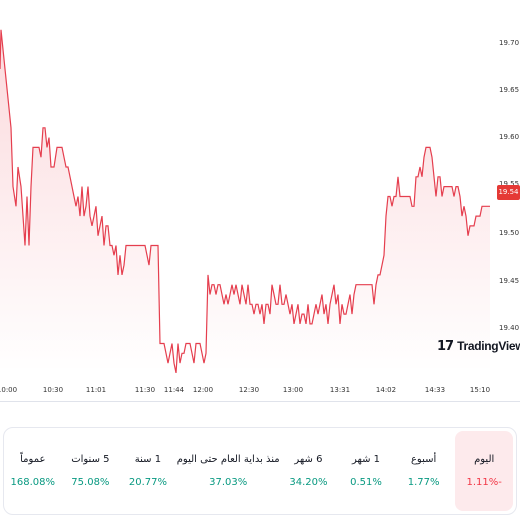 Image resolution: width=520 pixels, height=520 pixels. What do you see at coordinates (366, 459) in the screenshot?
I see `perf-label: 1 شهر` at bounding box center [366, 459].